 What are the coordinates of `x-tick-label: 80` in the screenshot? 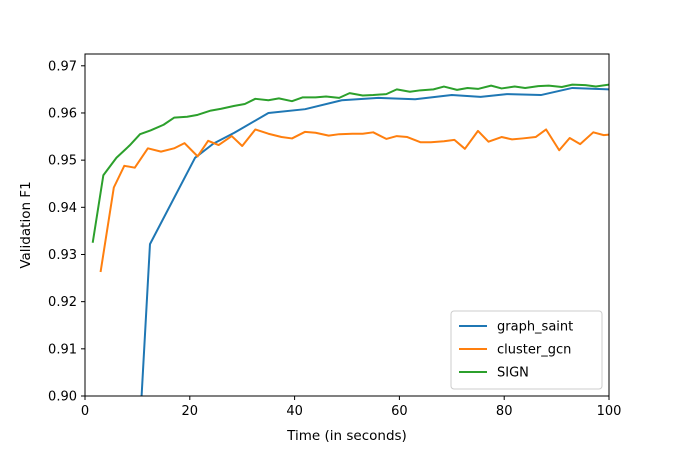 It's located at (504, 411).